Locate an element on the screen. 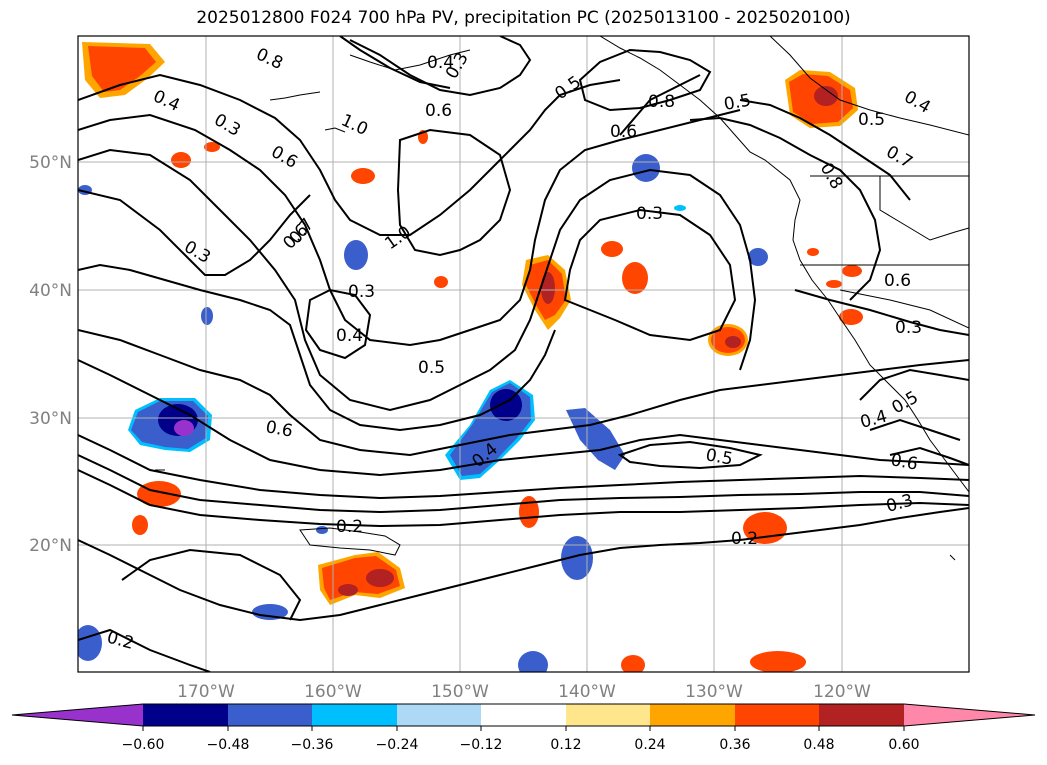 This screenshot has width=1047, height=765. colorbar-tick-label: 0.48 is located at coordinates (818, 745).